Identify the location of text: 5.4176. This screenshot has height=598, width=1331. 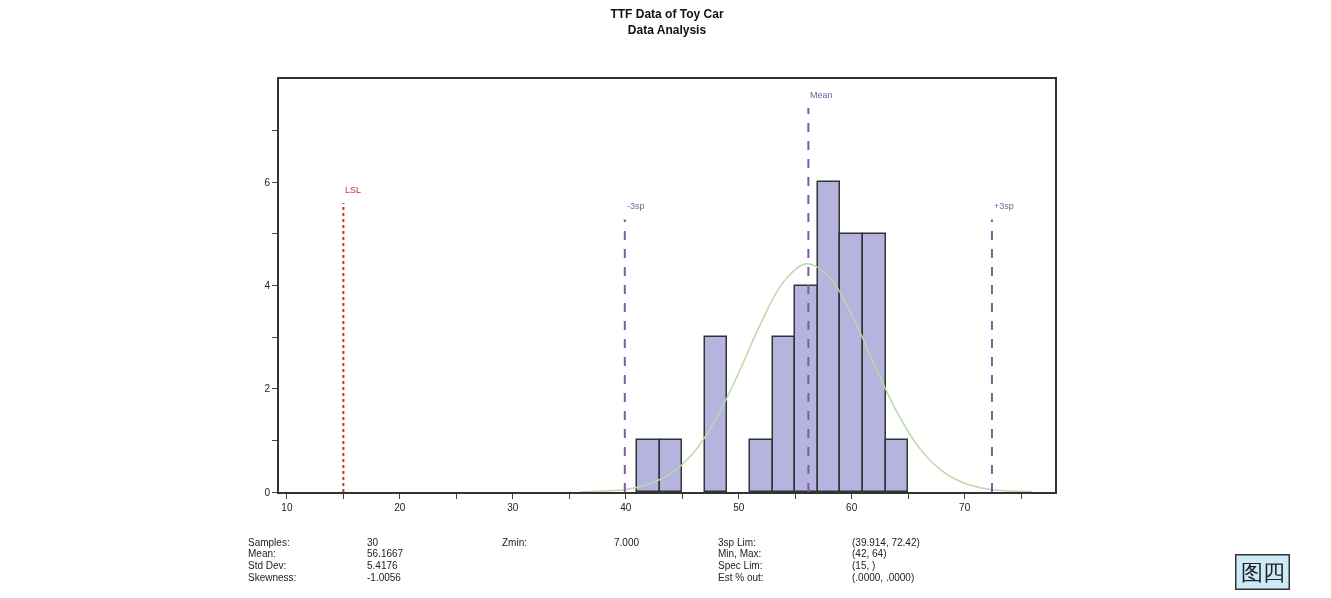
(383, 565).